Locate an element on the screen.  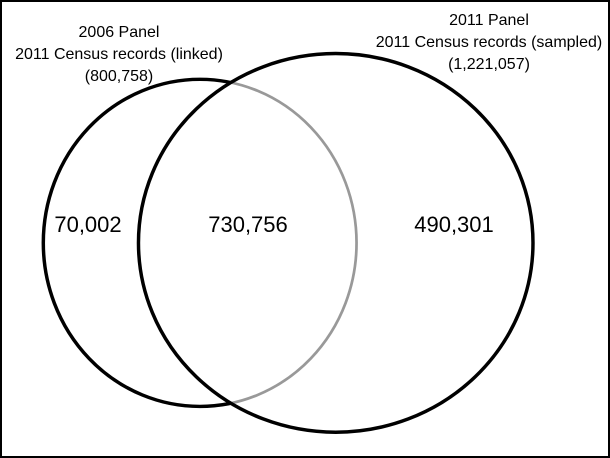
left-set-label-line-1: 2006 Panel is located at coordinates (119, 32).